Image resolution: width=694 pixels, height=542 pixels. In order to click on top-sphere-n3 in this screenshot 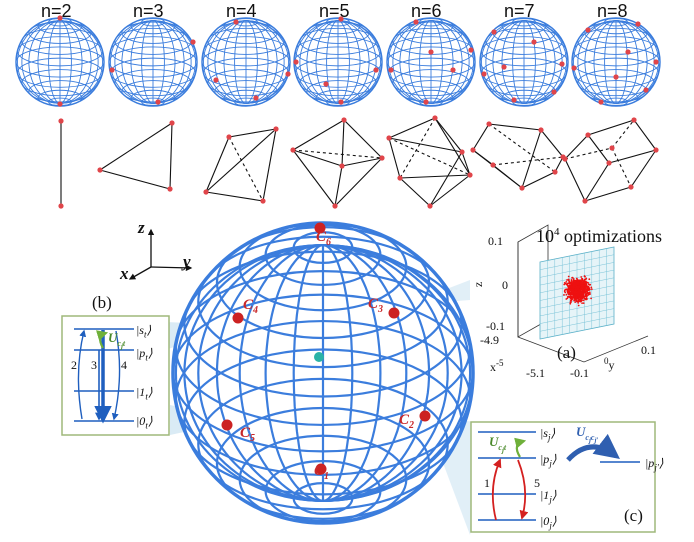, I will do `click(153, 62)`.